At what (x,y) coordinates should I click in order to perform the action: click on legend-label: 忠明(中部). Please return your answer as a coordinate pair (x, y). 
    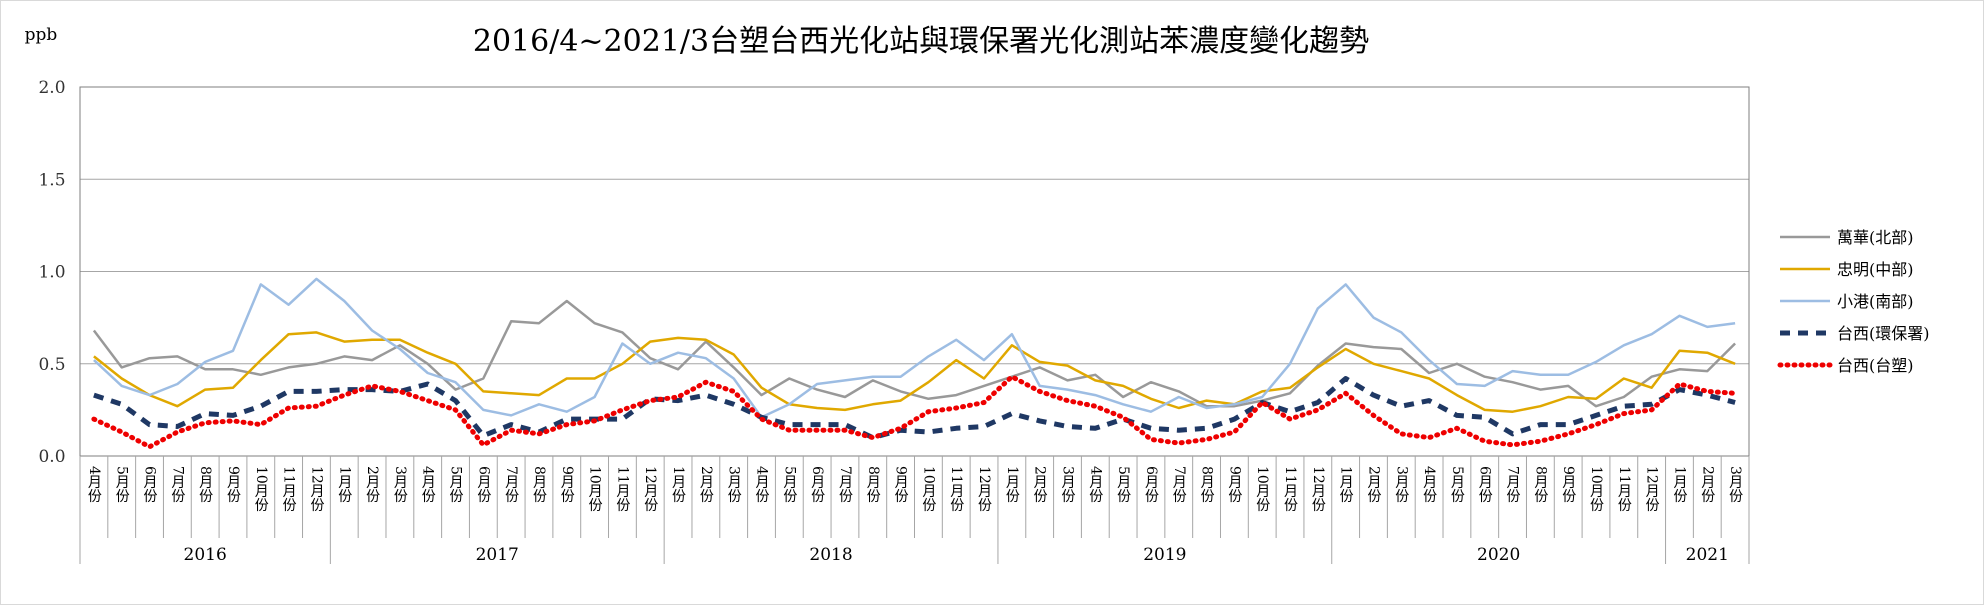
    Looking at the image, I should click on (1875, 269).